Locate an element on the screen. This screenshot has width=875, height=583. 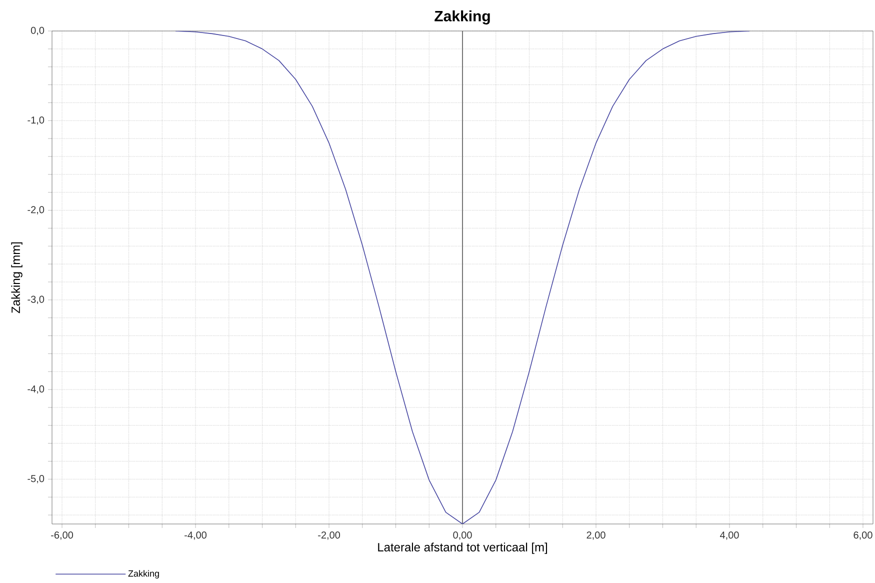
x-tick-label: 4,00 is located at coordinates (729, 536).